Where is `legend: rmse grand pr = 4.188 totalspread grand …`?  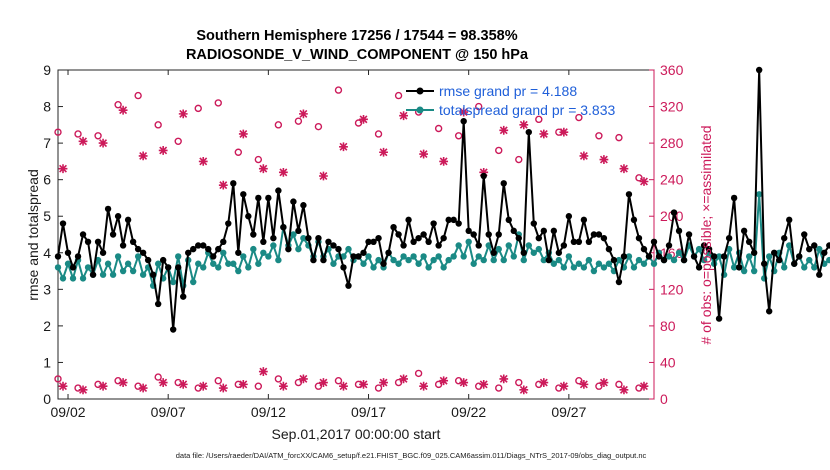
legend: rmse grand pr = 4.188 totalspread grand … is located at coordinates (511, 100).